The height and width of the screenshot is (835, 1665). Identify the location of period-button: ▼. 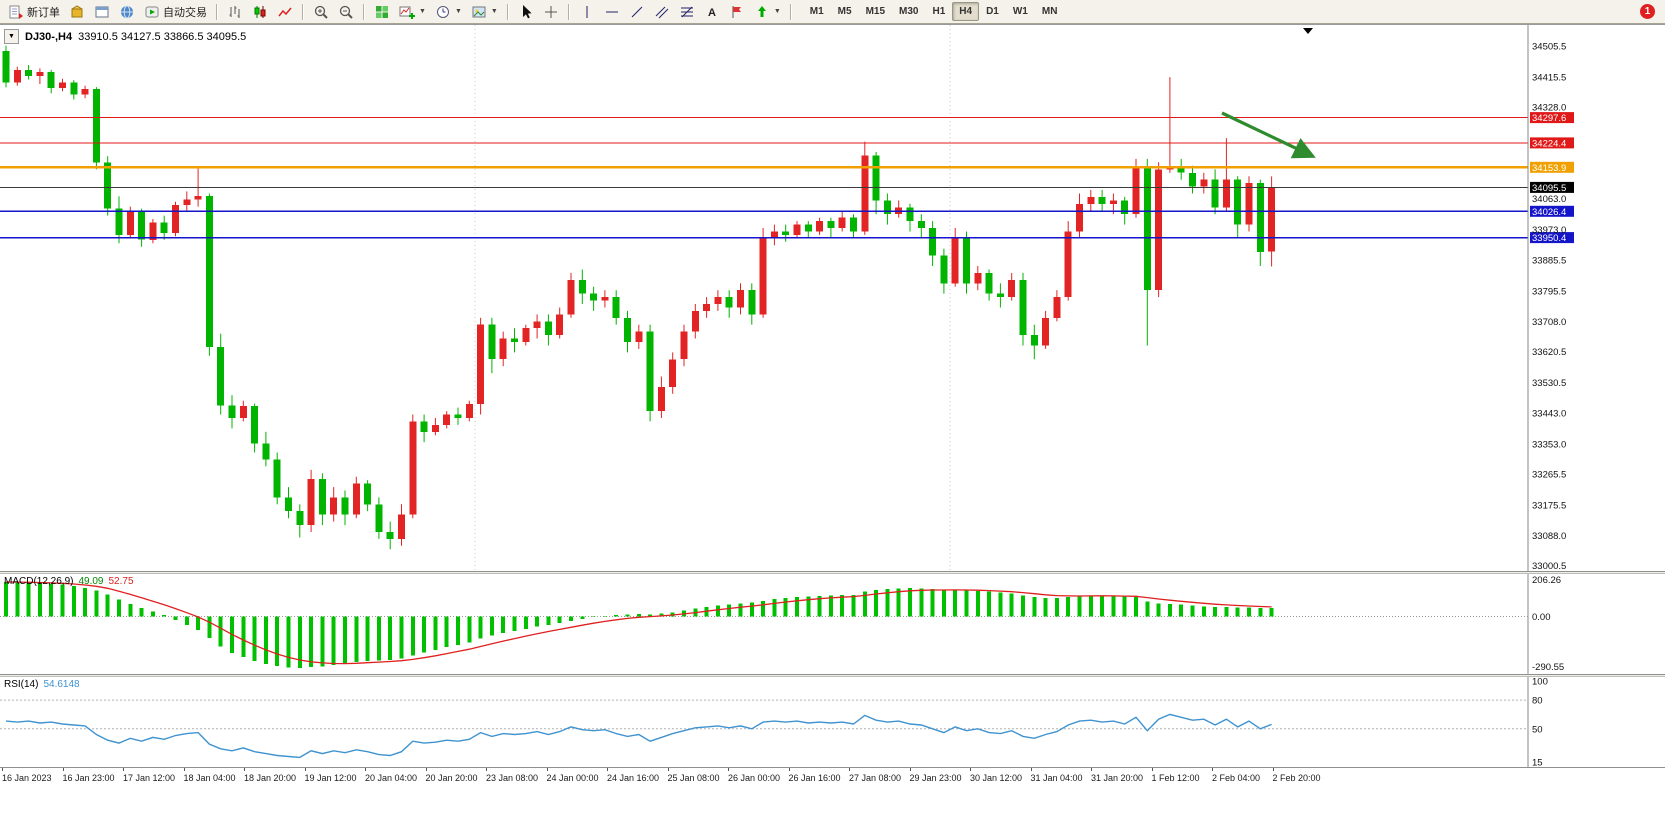
(448, 12).